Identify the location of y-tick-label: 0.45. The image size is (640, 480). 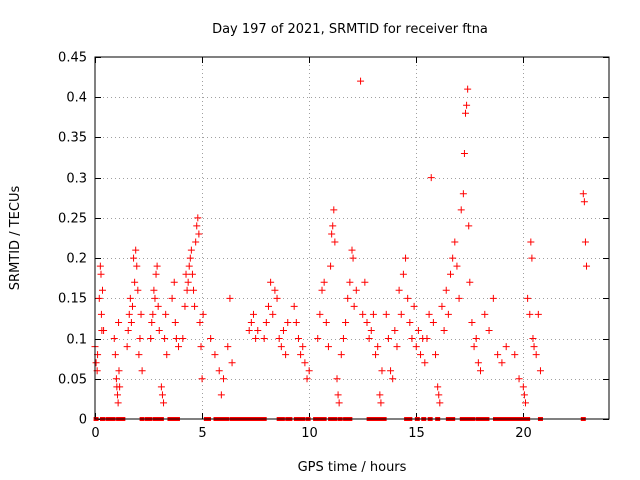
(72, 58).